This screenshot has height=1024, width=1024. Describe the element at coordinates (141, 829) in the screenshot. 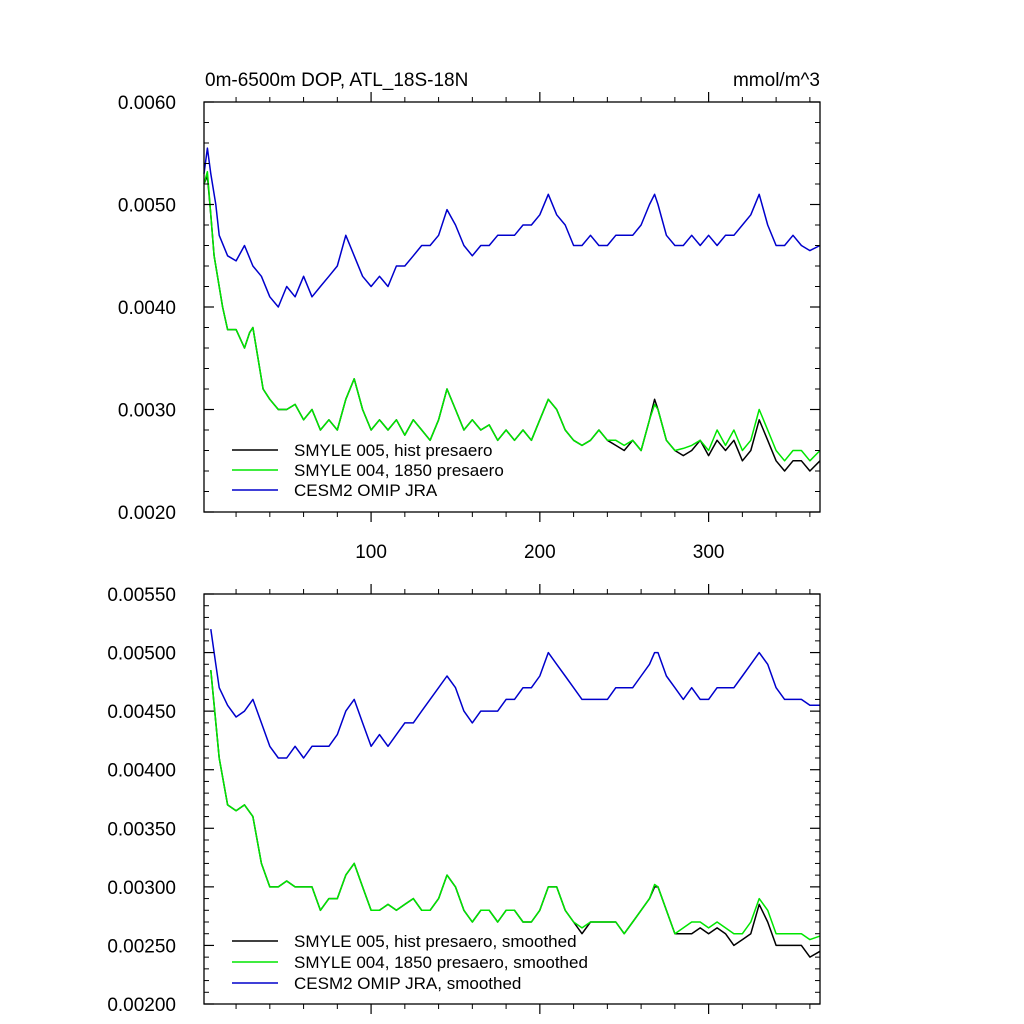

I see `y-tick-label: 0.00350` at that location.